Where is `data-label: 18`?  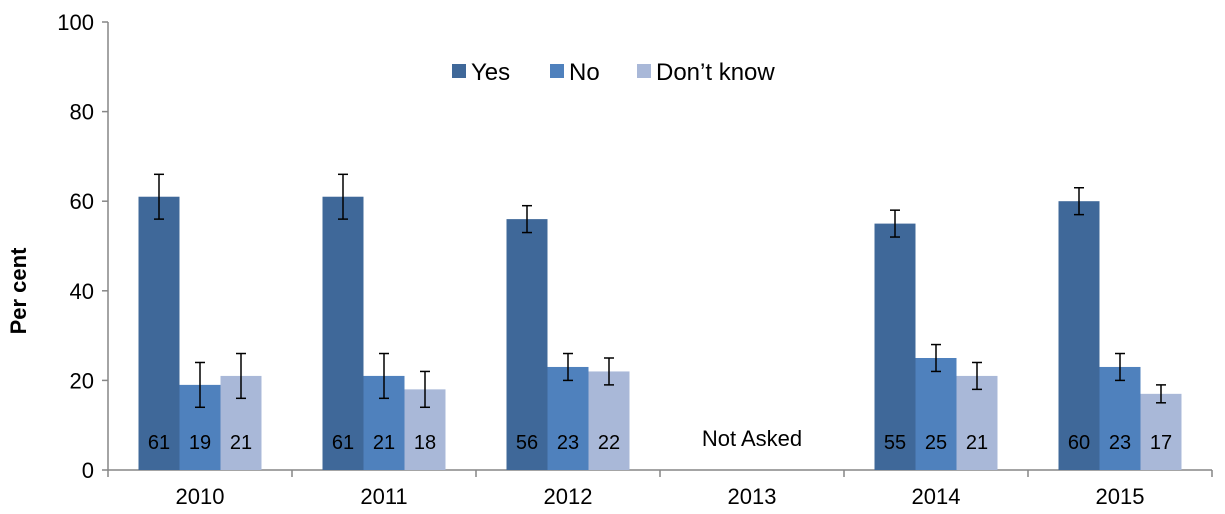
data-label: 18 is located at coordinates (425, 443).